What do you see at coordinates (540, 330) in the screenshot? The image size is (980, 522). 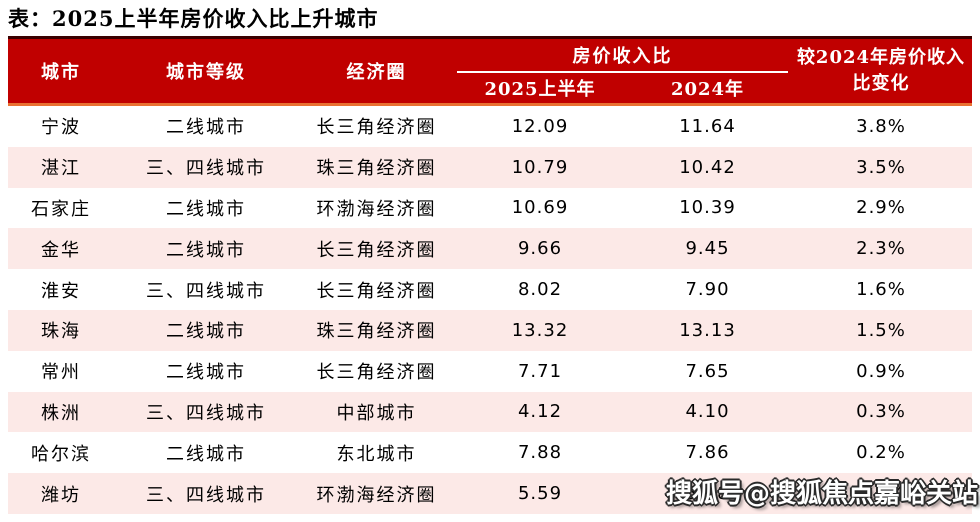 I see `cell-2025h1: 13.32` at bounding box center [540, 330].